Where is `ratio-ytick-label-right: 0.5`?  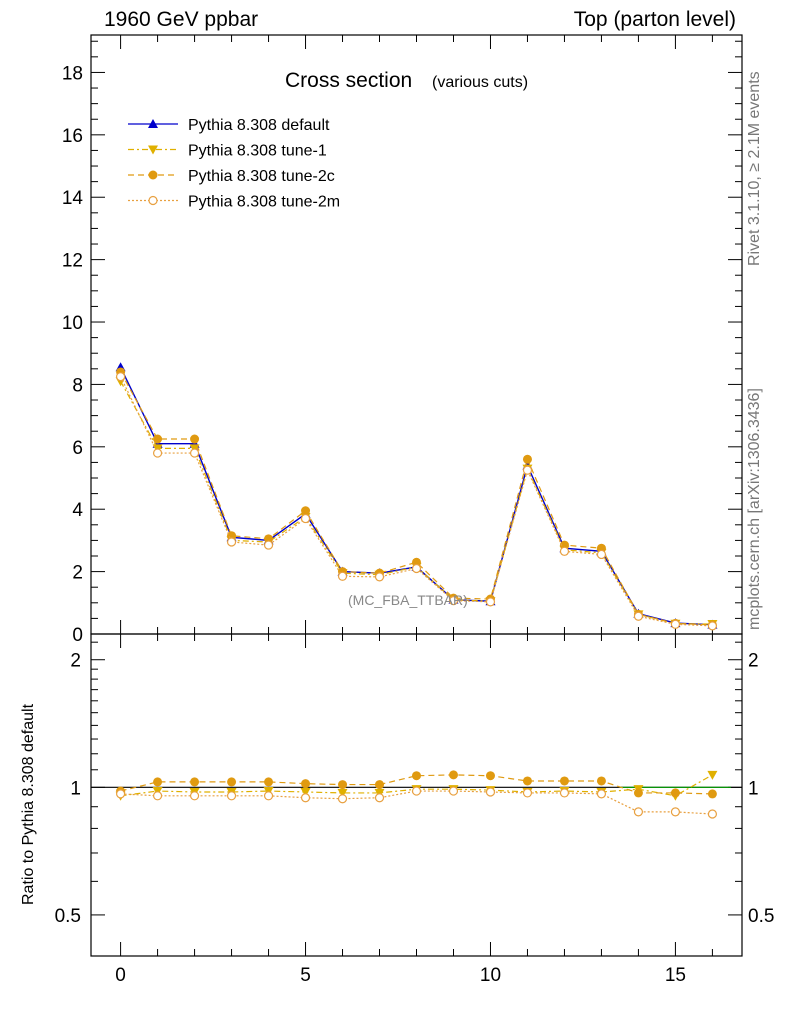
ratio-ytick-label-right: 0.5 is located at coordinates (761, 916).